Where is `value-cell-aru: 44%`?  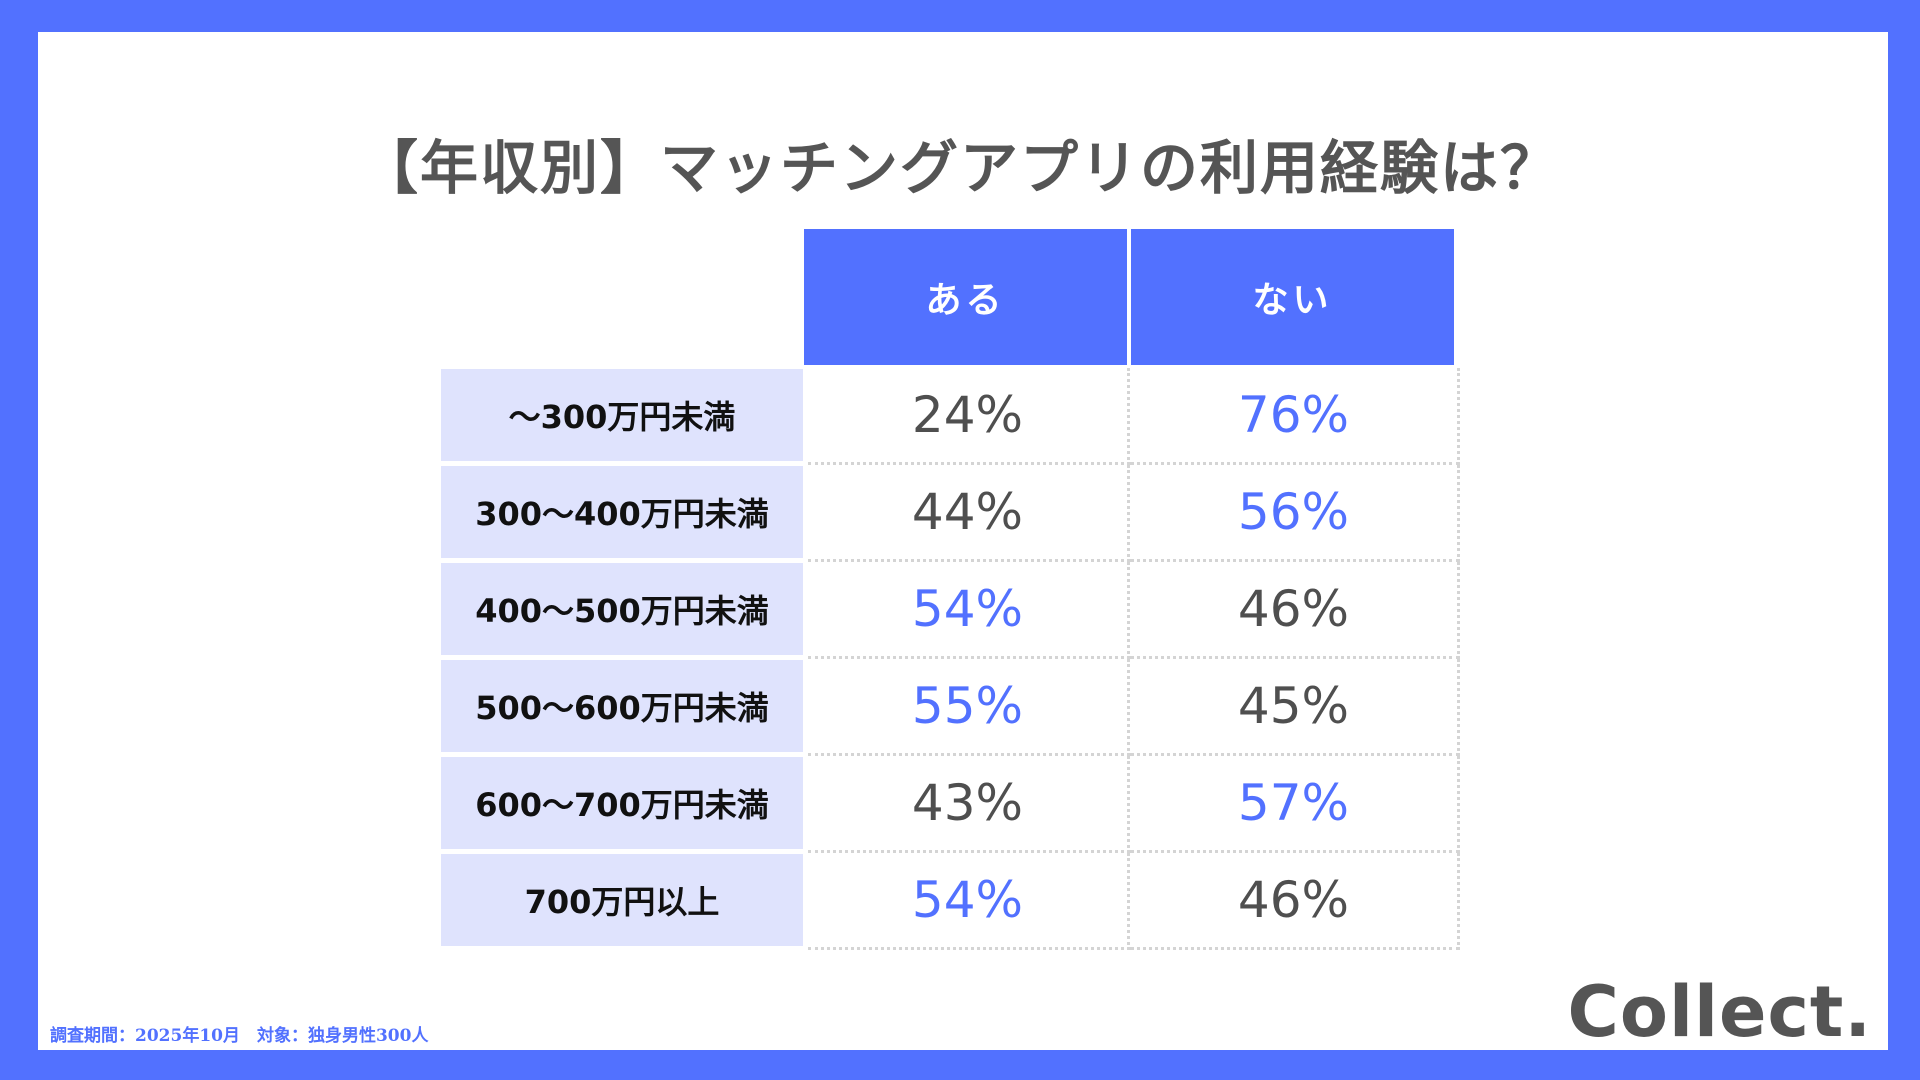
value-cell-aru: 44% is located at coordinates (969, 513).